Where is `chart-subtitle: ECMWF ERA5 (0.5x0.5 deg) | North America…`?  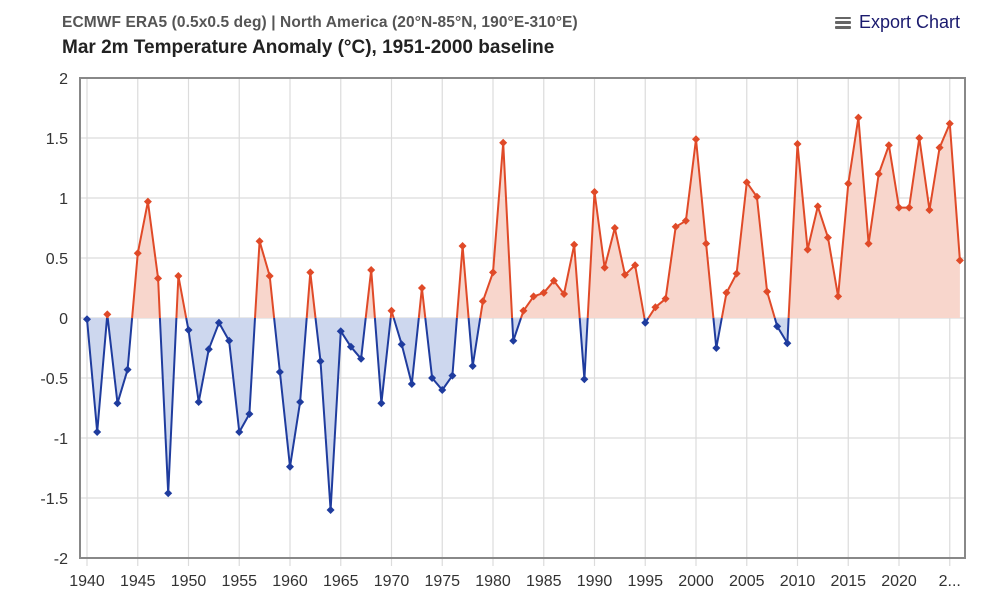 chart-subtitle: ECMWF ERA5 (0.5x0.5 deg) | North America… is located at coordinates (320, 22).